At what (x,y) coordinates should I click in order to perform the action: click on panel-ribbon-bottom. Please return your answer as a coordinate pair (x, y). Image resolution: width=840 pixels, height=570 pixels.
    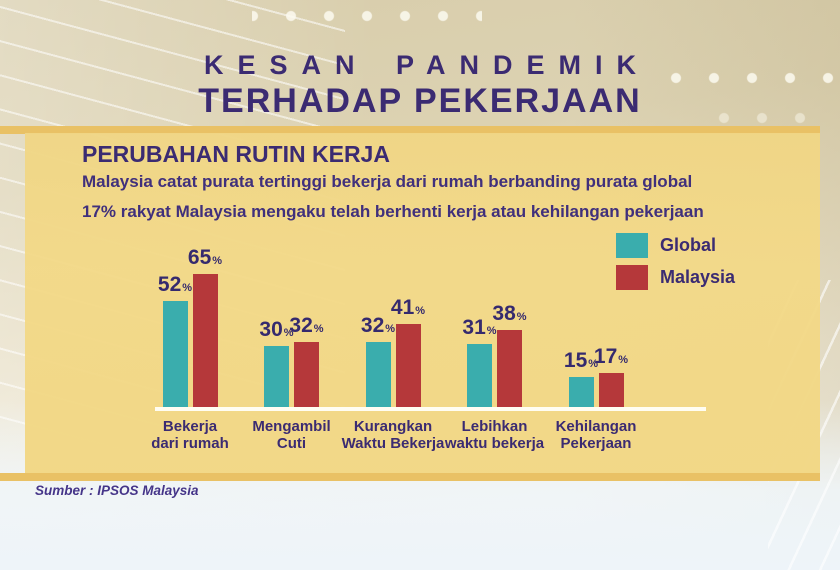
    Looking at the image, I should click on (410, 477).